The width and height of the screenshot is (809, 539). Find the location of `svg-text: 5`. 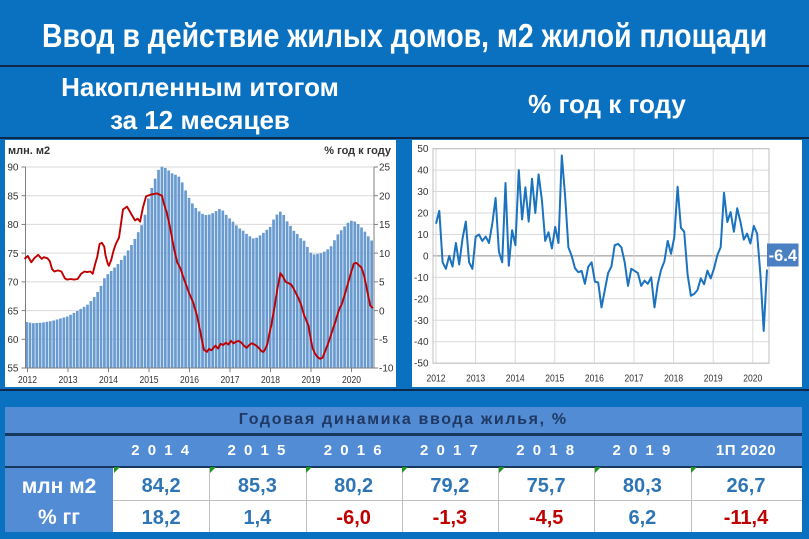

svg-text: 5 is located at coordinates (382, 283).